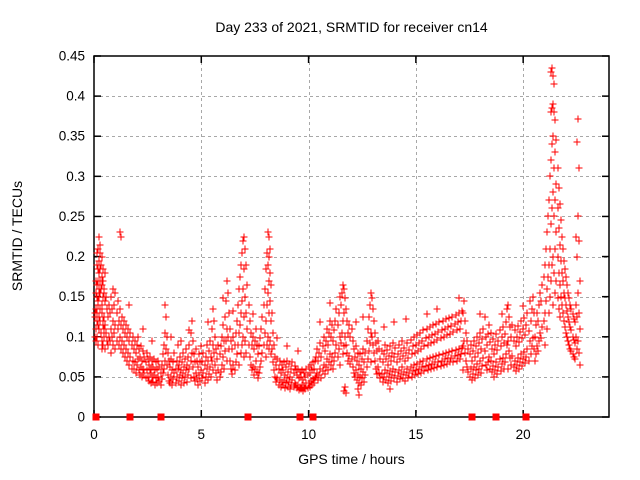 Image resolution: width=640 pixels, height=480 pixels. What do you see at coordinates (75, 256) in the screenshot?
I see `y-tick-label: 0.2` at bounding box center [75, 256].